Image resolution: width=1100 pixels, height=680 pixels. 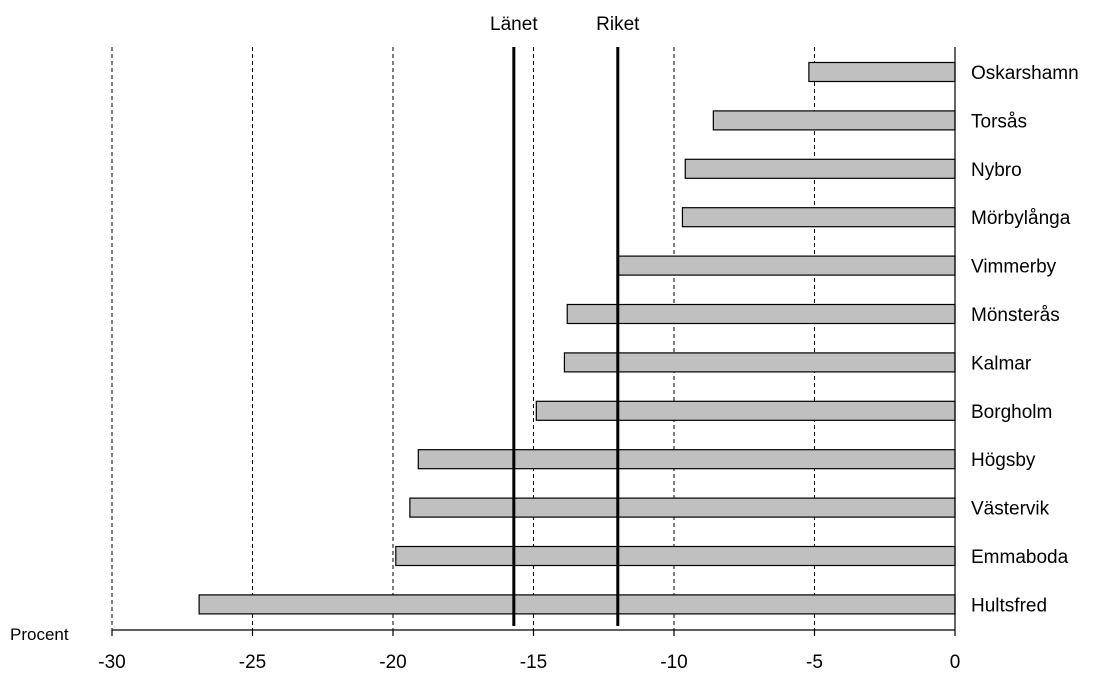 What do you see at coordinates (1009, 605) in the screenshot?
I see `category-label: Hultsfred` at bounding box center [1009, 605].